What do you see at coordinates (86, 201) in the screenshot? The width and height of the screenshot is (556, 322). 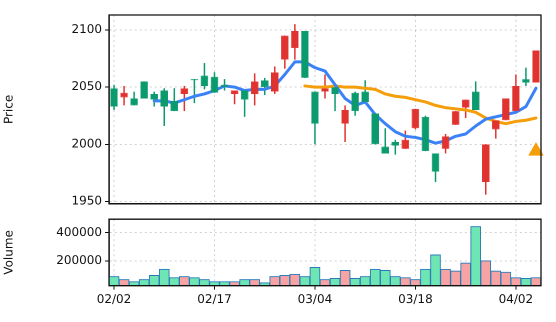 I see `y-tick-label: 1950` at bounding box center [86, 201].